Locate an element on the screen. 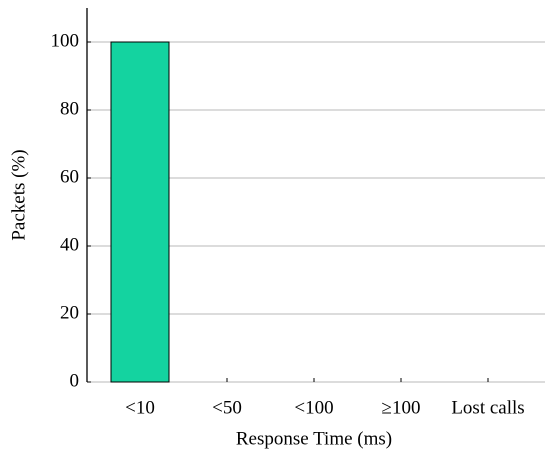  y-tick-label: 0 is located at coordinates (75, 380).